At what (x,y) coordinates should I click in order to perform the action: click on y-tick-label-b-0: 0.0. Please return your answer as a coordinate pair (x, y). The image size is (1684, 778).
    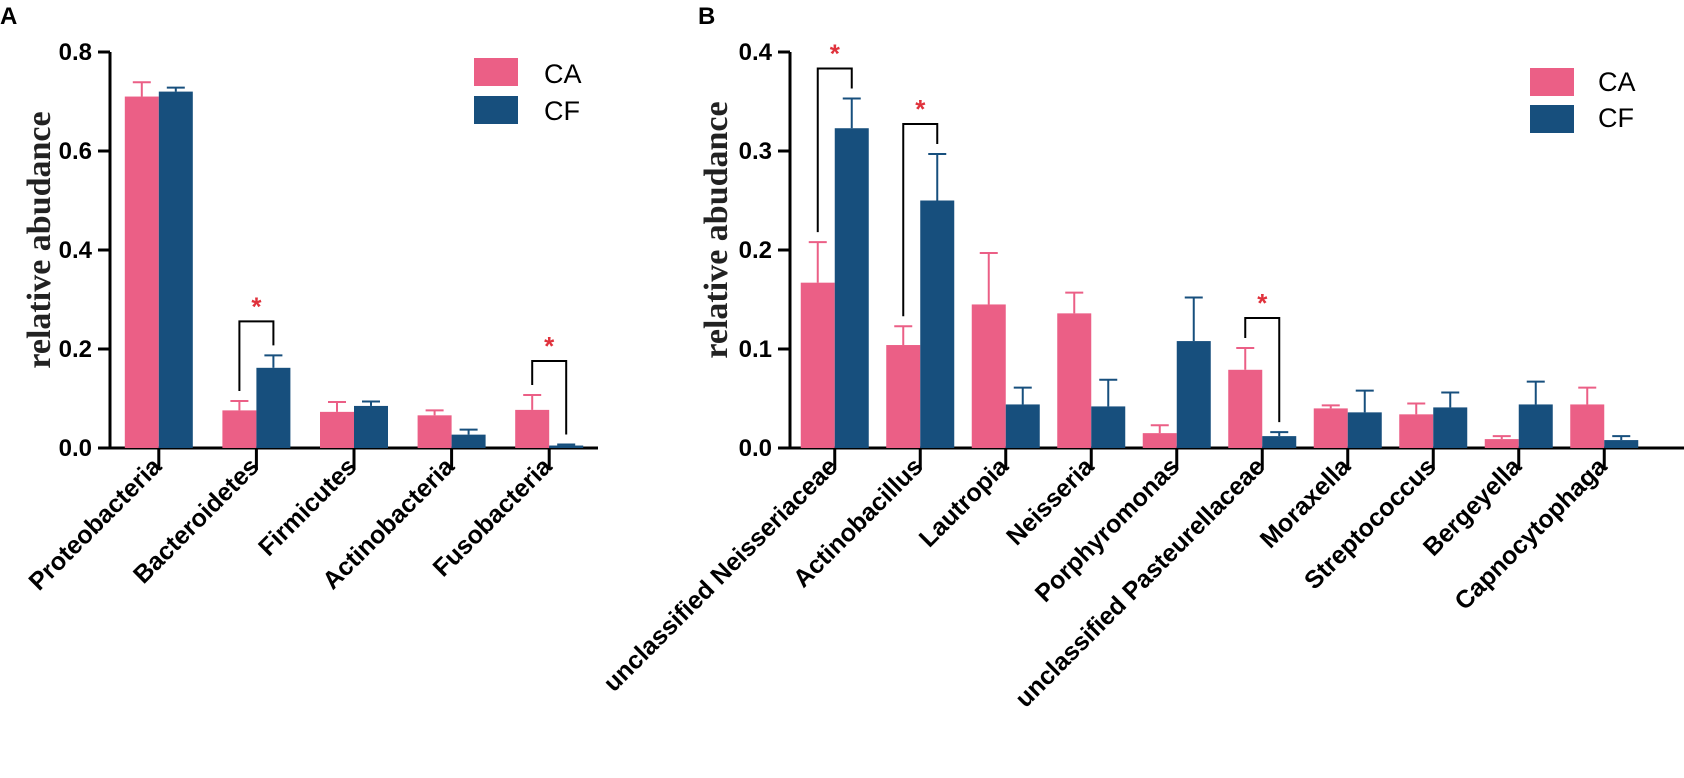
    Looking at the image, I should click on (755, 448).